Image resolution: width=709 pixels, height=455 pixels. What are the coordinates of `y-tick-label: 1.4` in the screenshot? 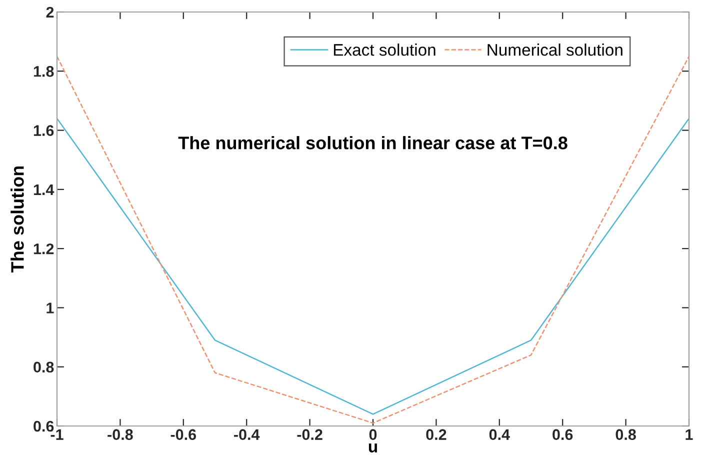 It's located at (44, 189).